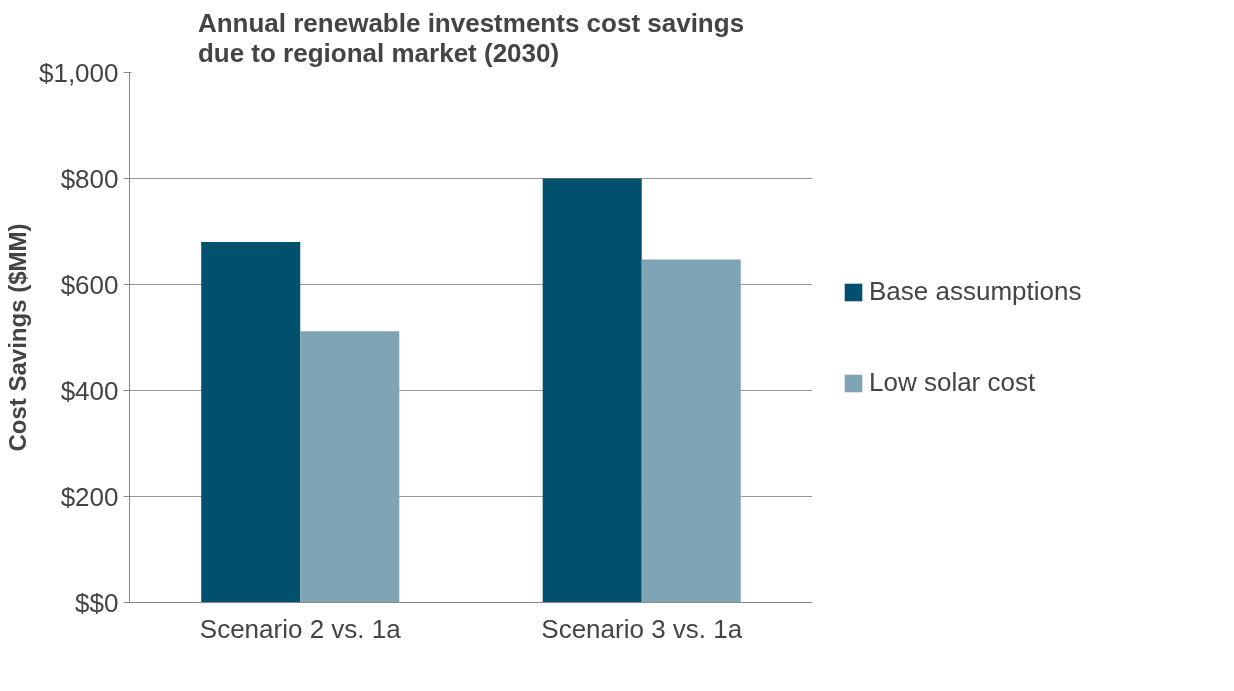  What do you see at coordinates (471, 37) in the screenshot?
I see `chart-title: Annual renewable investments cost savings due to regional market (2030)` at bounding box center [471, 37].